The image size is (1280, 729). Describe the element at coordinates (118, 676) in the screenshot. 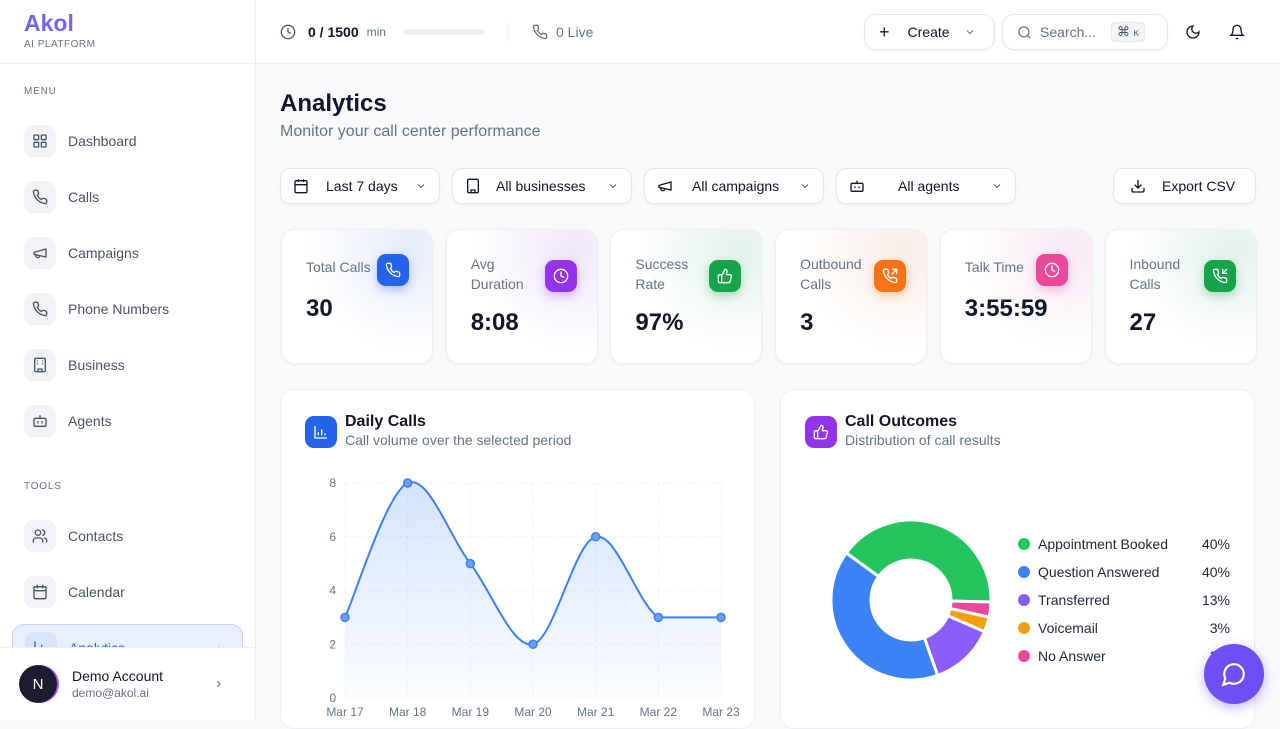

I see `account-name: Demo Account` at that location.